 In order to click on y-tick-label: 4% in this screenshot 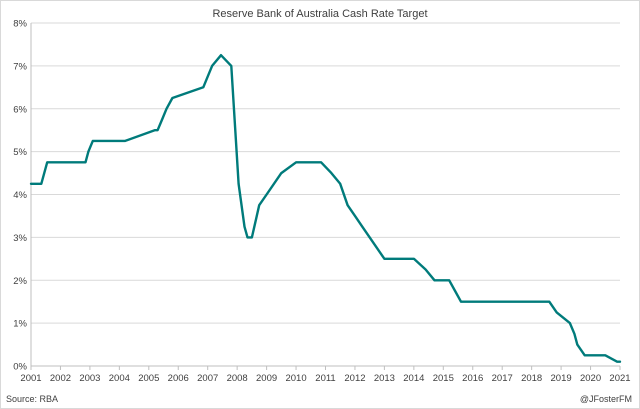, I will do `click(20, 195)`.